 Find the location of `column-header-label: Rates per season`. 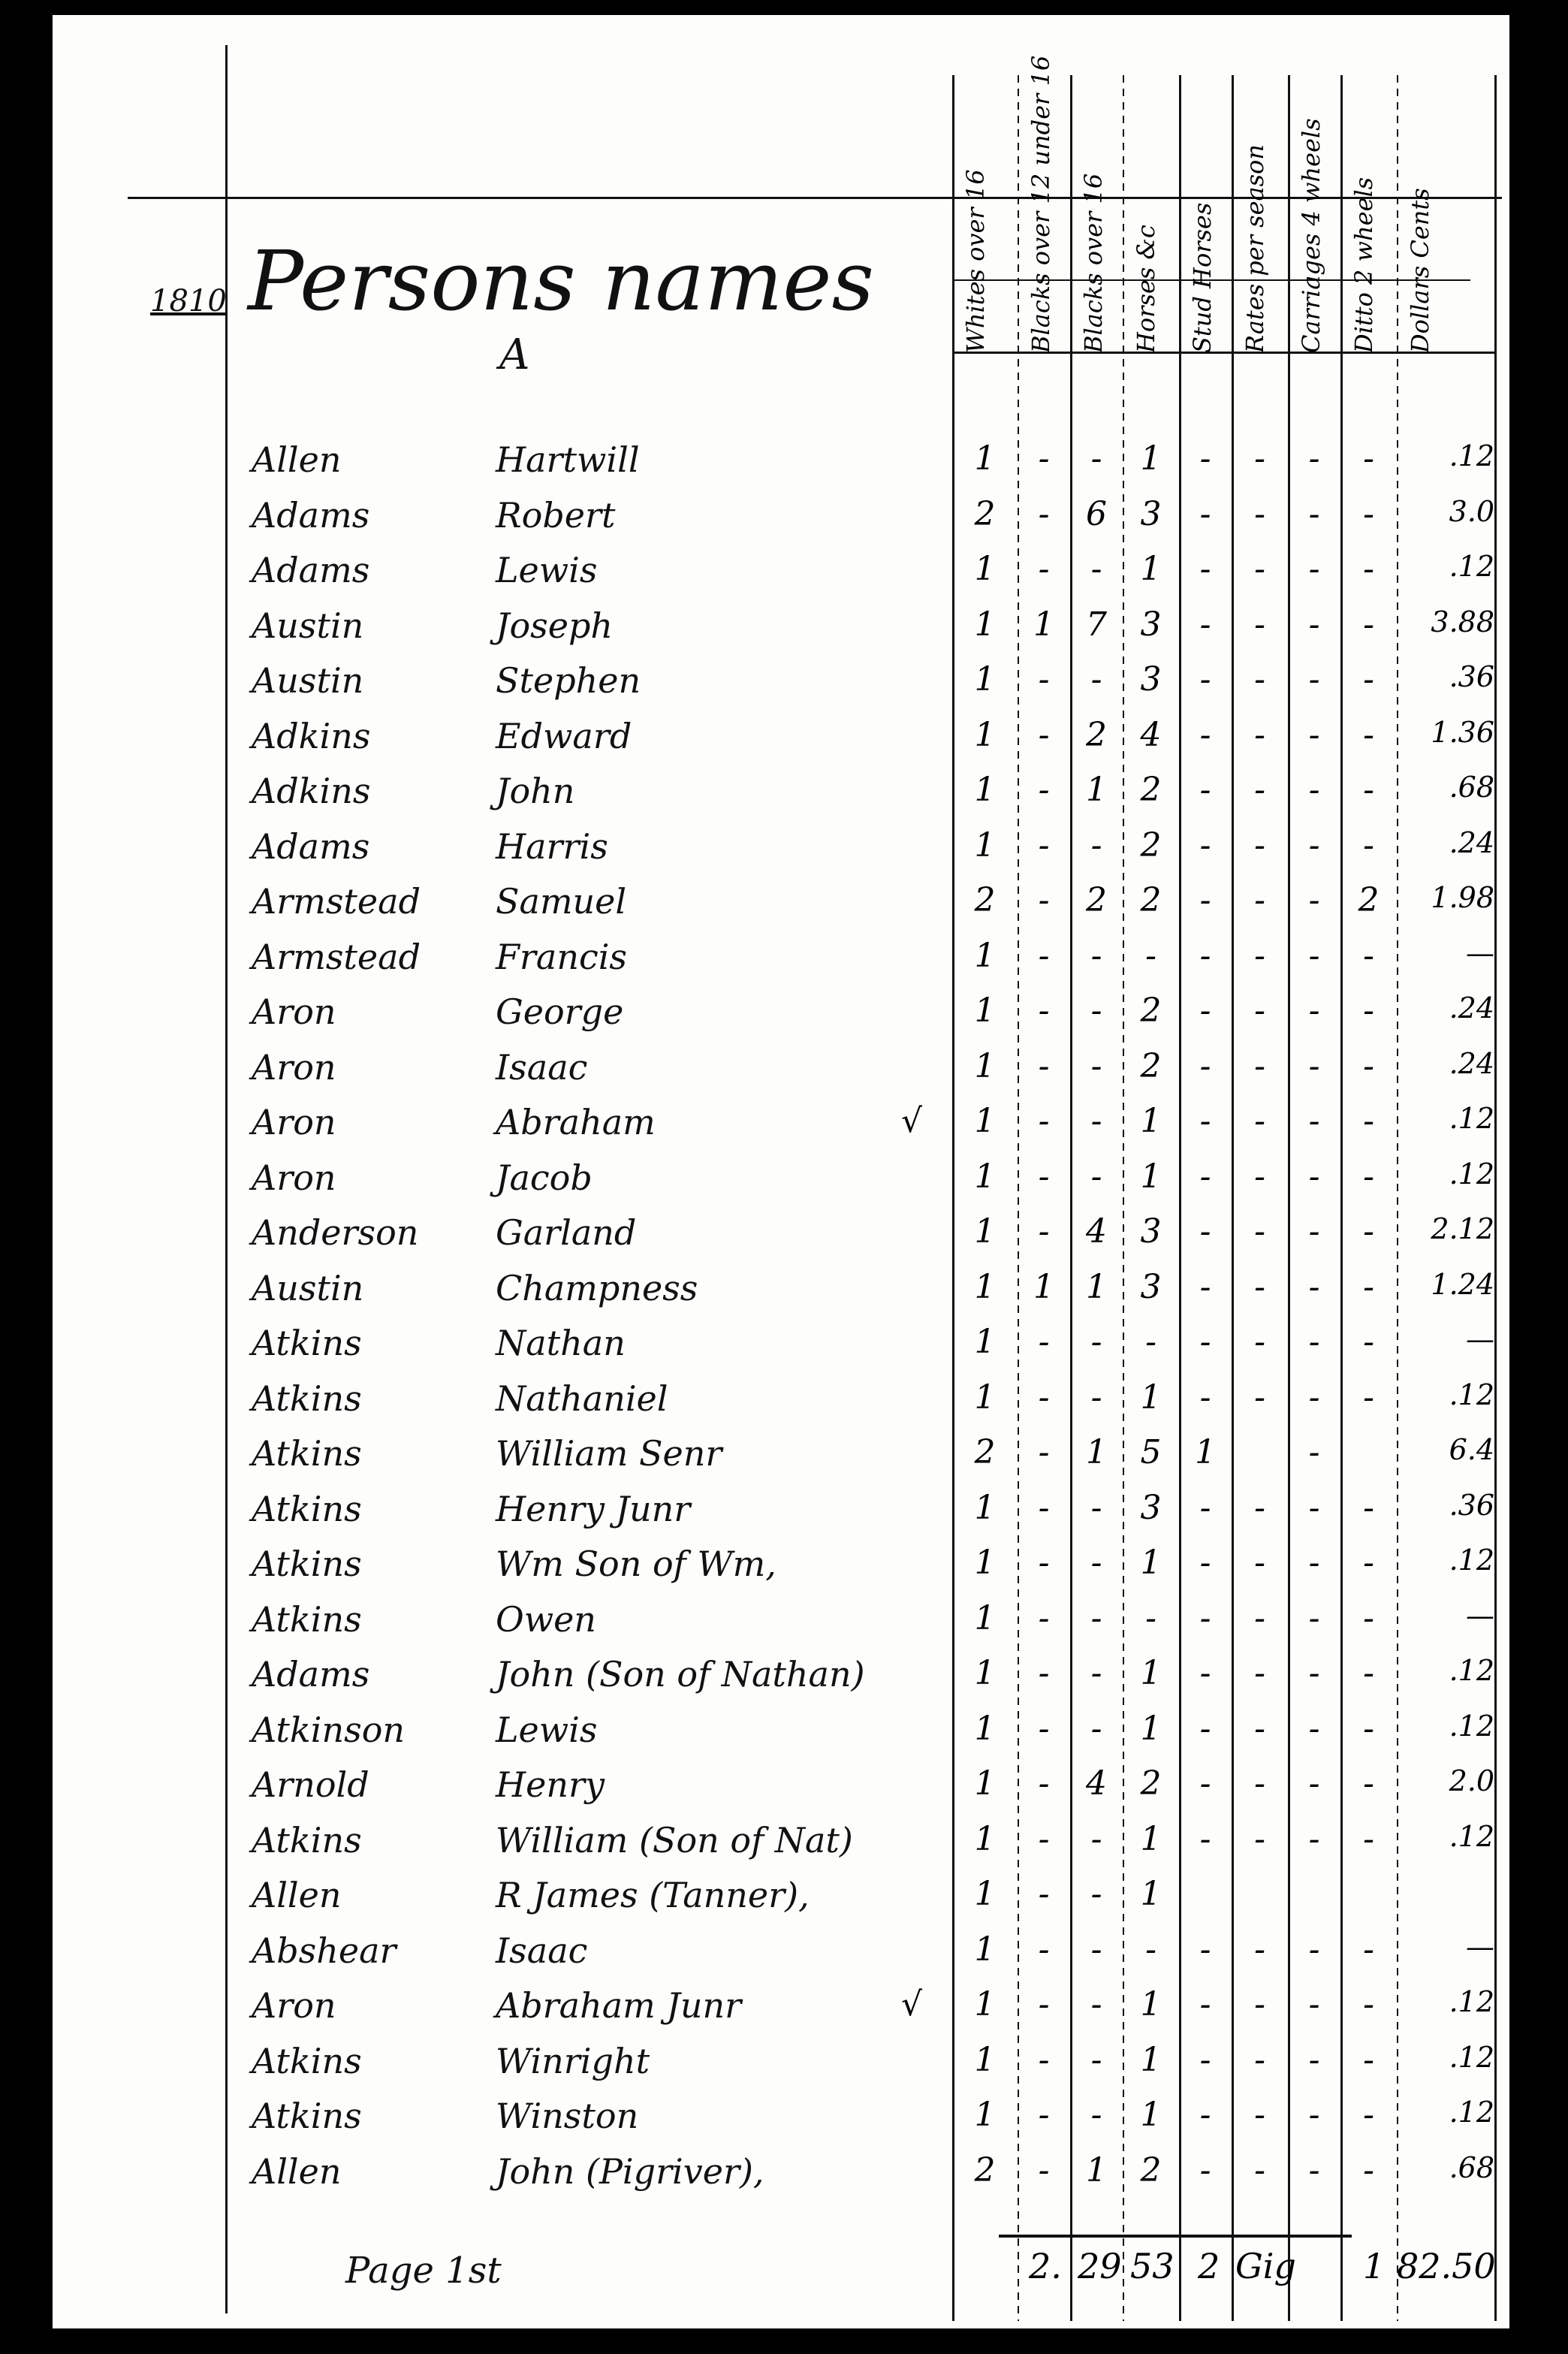

column-header-label: Rates per season is located at coordinates (1255, 248).